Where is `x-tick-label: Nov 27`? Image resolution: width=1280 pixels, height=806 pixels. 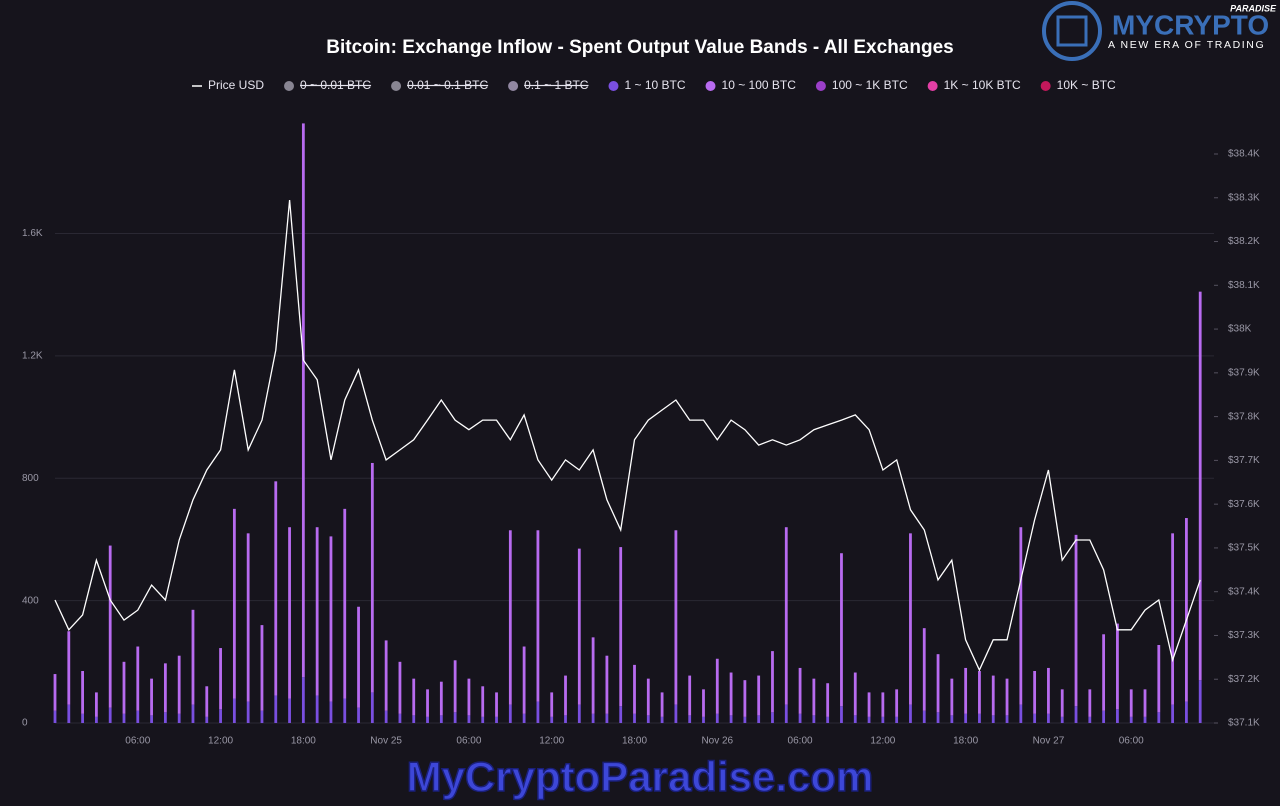 x-tick-label: Nov 27 is located at coordinates (1049, 741).